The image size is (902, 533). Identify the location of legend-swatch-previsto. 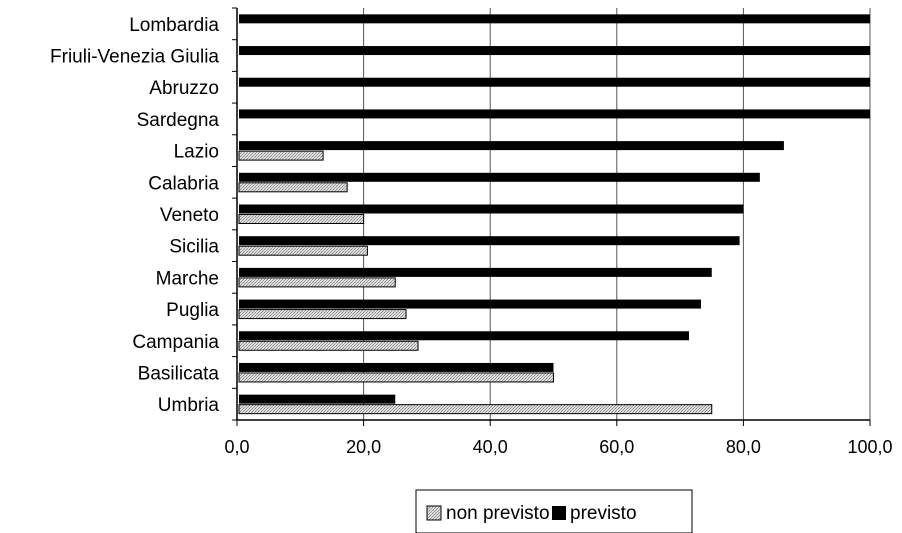
(559, 513).